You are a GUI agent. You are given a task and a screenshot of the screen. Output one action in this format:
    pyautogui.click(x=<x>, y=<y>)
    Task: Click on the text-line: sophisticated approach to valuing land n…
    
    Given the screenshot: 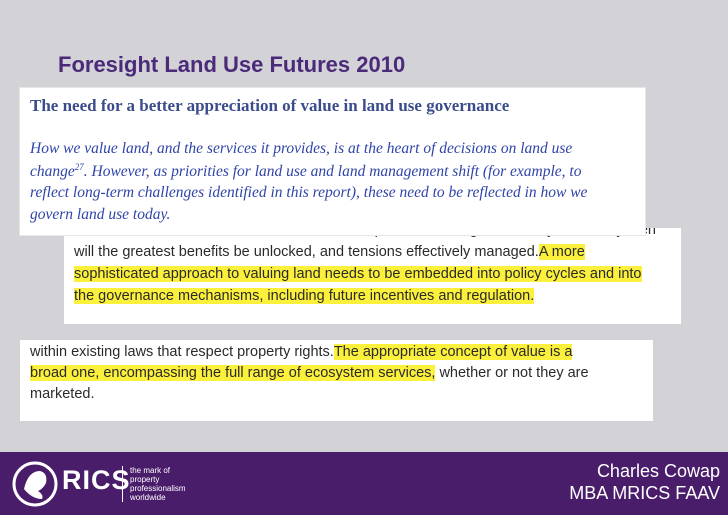 What is the action you would take?
    pyautogui.click(x=358, y=274)
    